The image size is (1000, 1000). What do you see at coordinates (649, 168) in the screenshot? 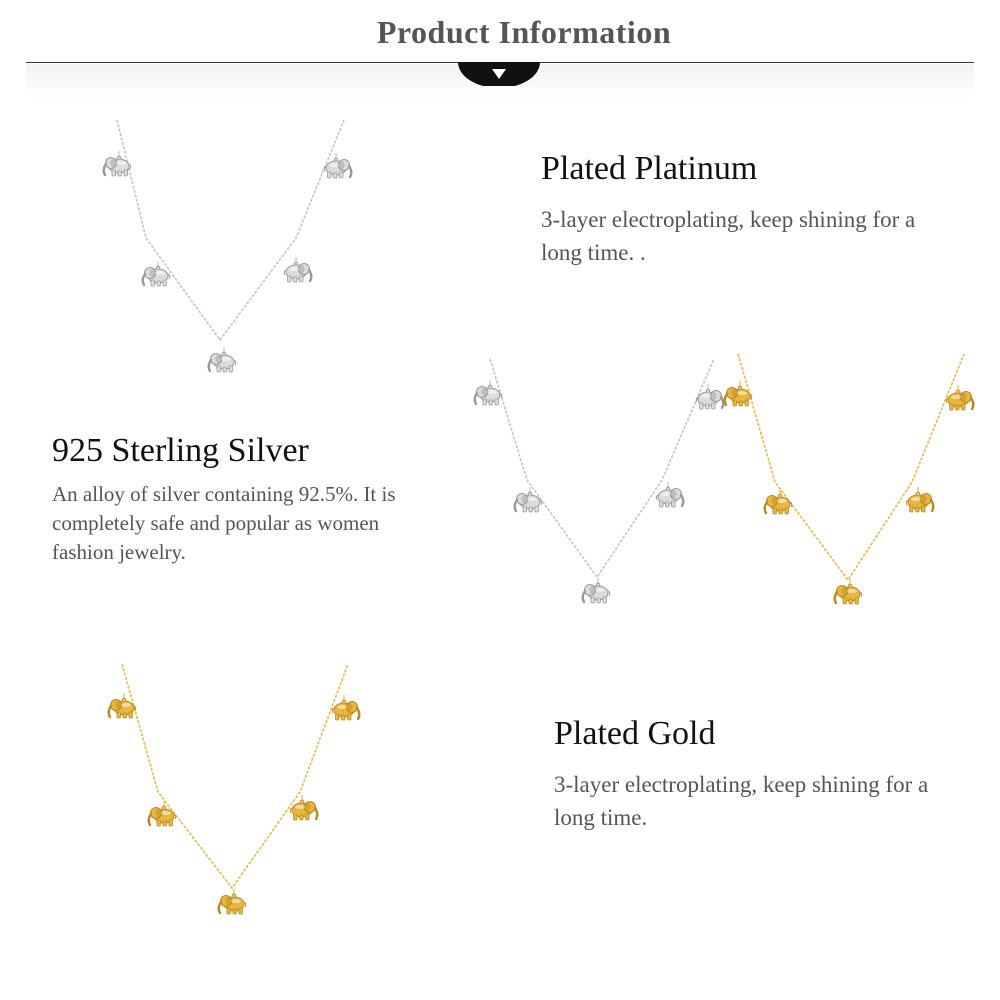
I see `feature-title-plated-platinum: Plated Platinum` at bounding box center [649, 168].